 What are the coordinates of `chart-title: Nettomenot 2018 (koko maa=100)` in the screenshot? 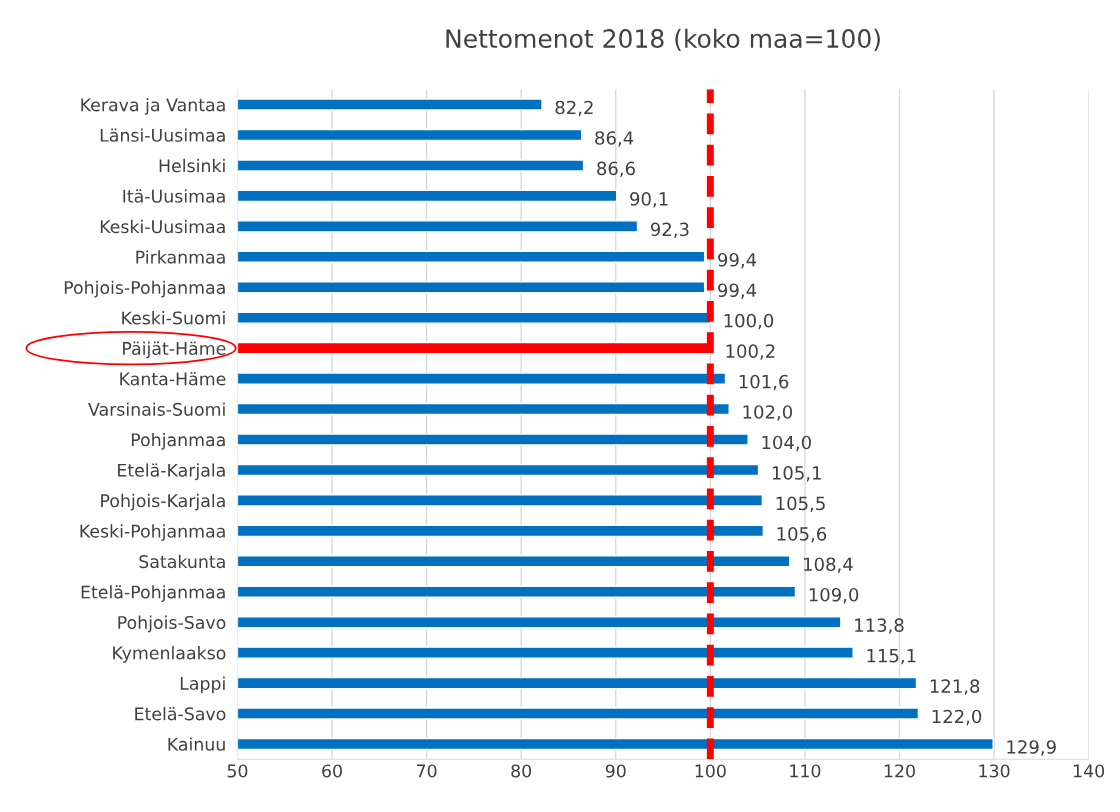 It's located at (663, 39).